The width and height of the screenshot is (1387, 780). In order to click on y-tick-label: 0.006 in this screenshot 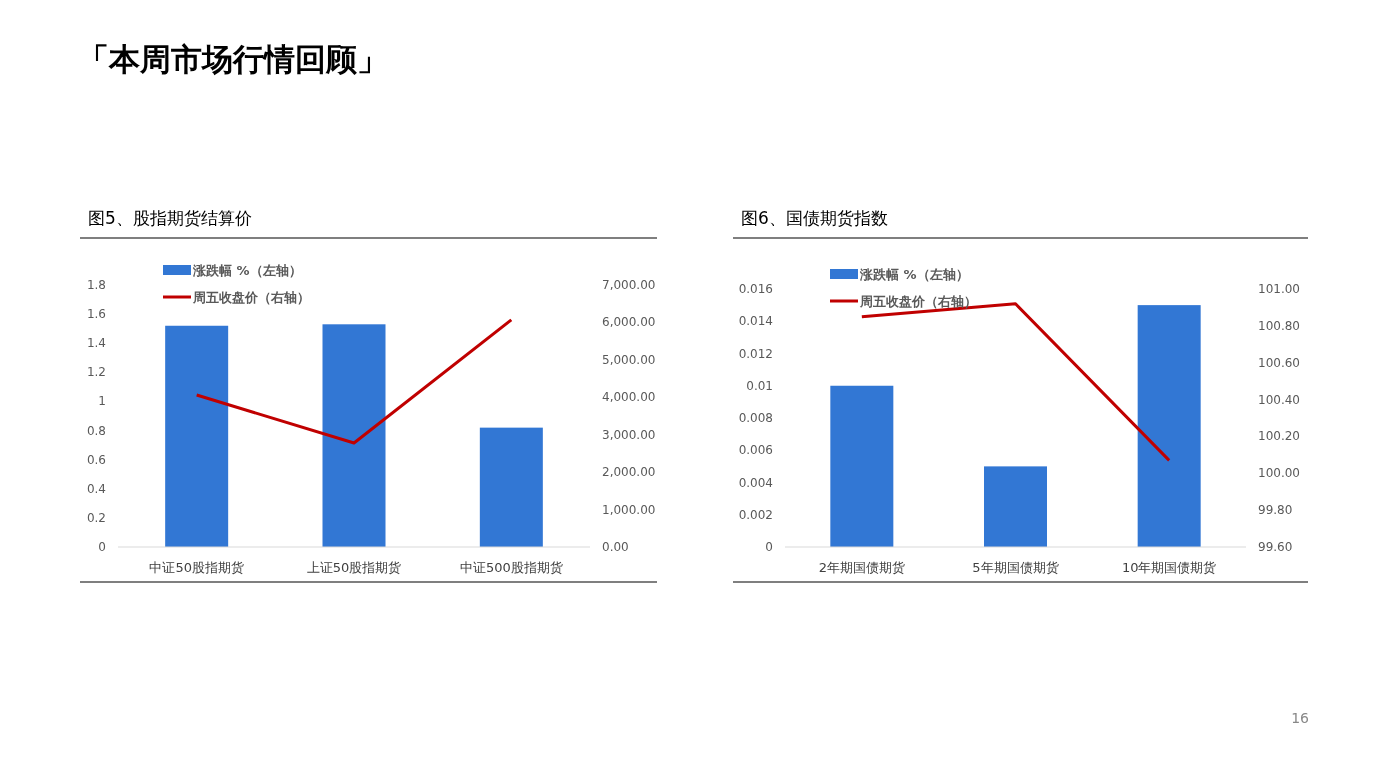, I will do `click(755, 450)`.